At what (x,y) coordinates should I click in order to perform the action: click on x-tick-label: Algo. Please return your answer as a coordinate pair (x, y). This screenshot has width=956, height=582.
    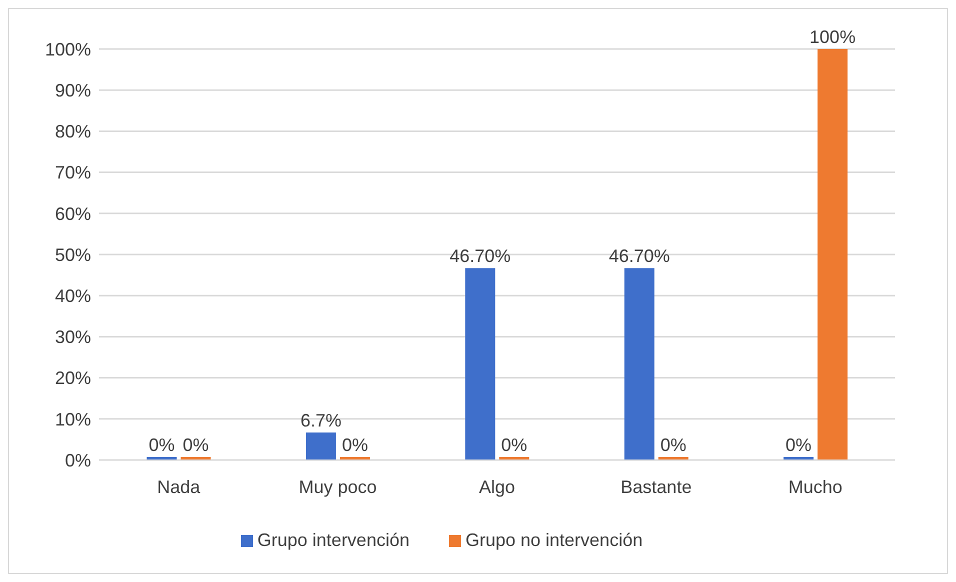
    Looking at the image, I should click on (497, 486).